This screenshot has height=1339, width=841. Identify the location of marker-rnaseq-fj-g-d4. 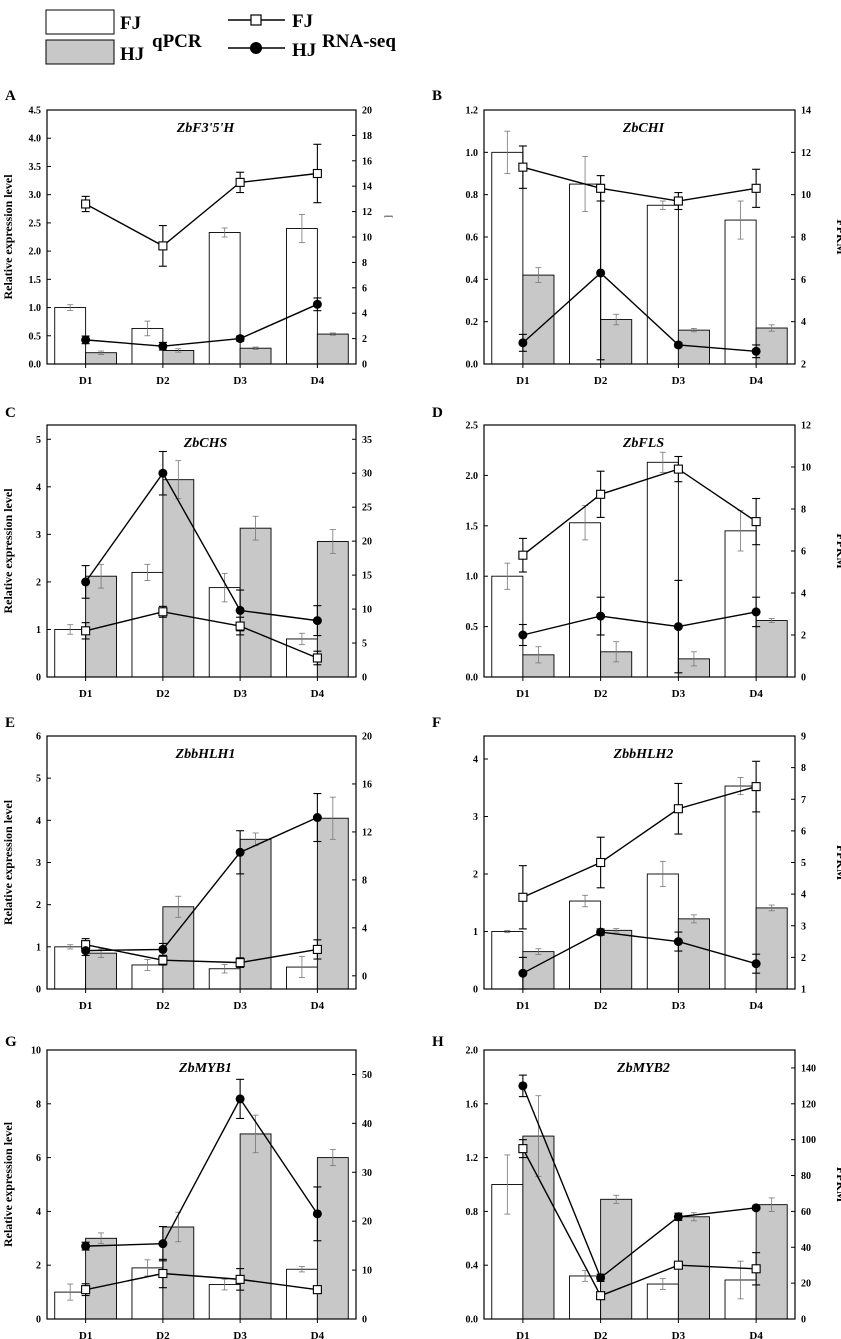
(317, 1290).